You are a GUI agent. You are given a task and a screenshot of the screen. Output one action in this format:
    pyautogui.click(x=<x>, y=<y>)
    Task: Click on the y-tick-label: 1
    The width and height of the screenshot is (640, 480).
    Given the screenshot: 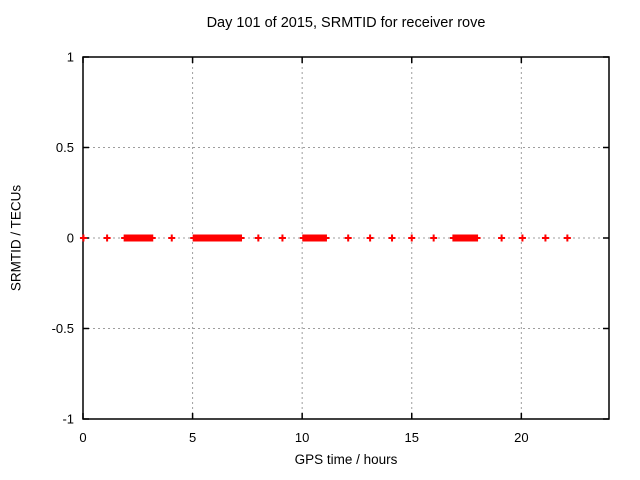 What is the action you would take?
    pyautogui.click(x=70, y=57)
    